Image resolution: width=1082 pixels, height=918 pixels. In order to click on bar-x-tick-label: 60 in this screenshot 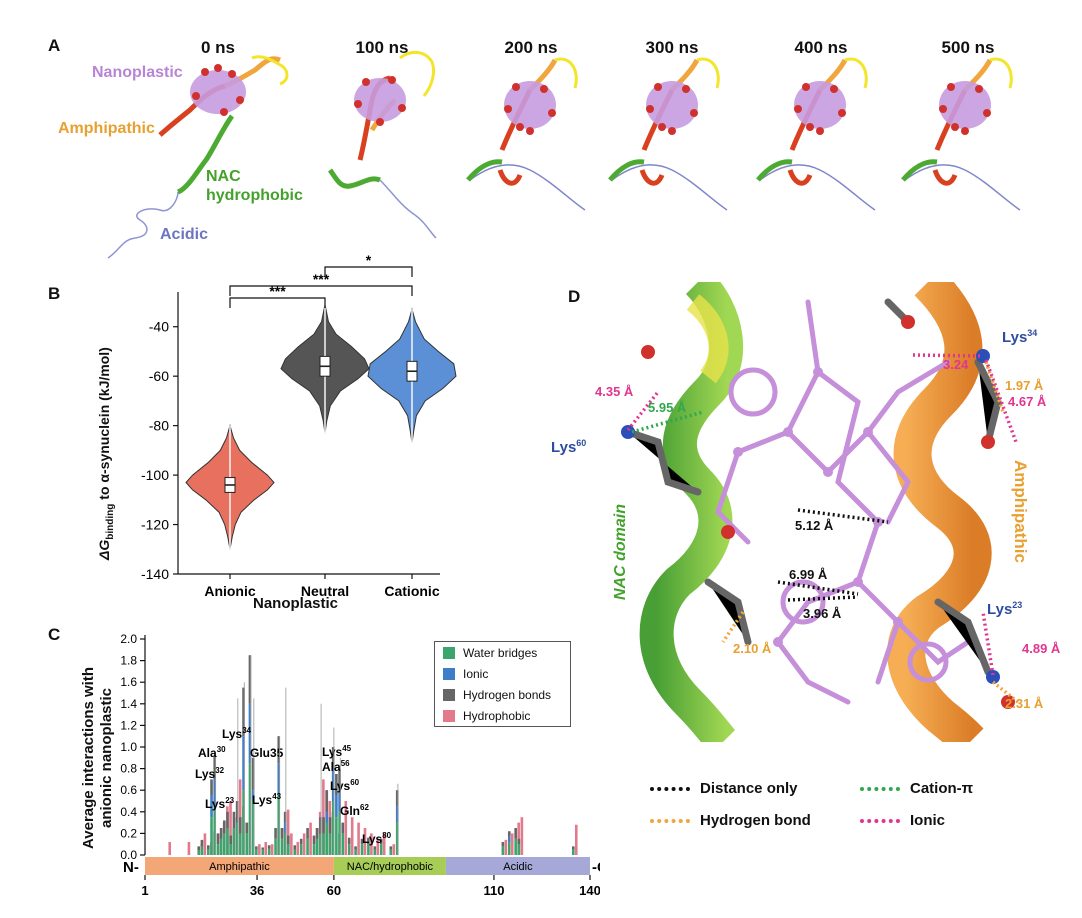, I will do `click(334, 890)`.